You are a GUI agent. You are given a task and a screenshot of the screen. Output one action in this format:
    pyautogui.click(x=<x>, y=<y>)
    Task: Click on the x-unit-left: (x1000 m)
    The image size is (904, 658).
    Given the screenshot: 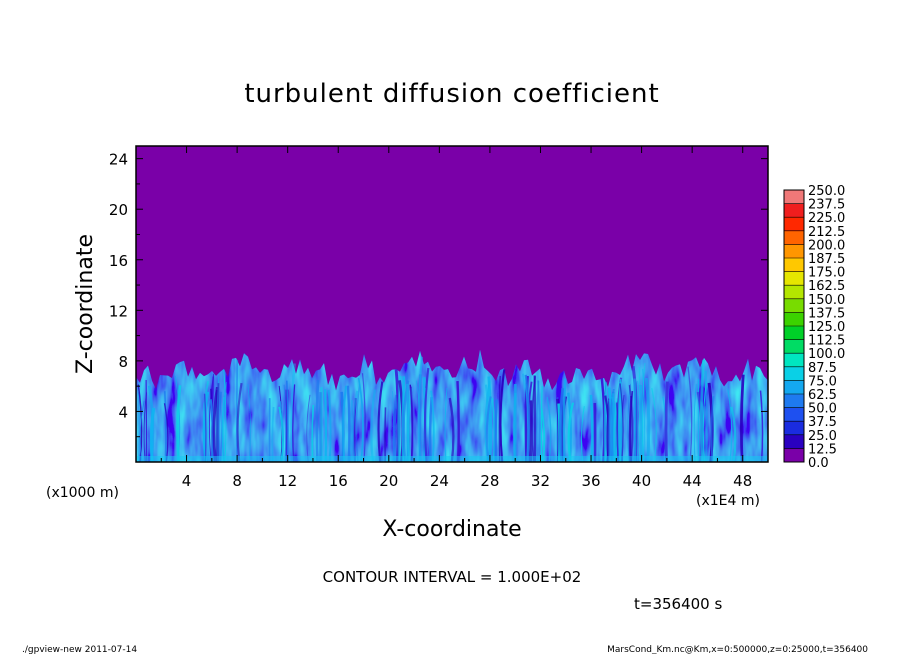 What is the action you would take?
    pyautogui.click(x=82, y=493)
    